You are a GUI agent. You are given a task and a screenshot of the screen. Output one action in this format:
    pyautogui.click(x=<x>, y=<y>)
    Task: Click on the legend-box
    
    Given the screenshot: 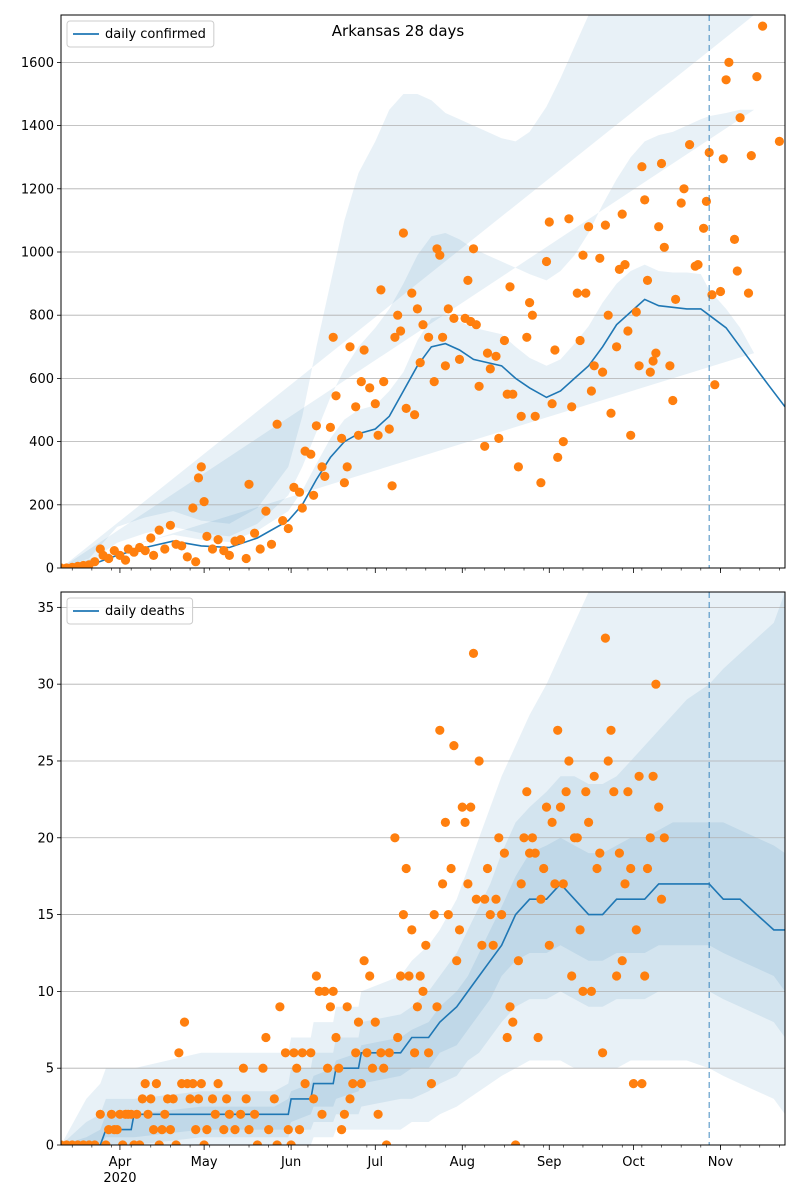 What is the action you would take?
    pyautogui.click(x=140, y=34)
    